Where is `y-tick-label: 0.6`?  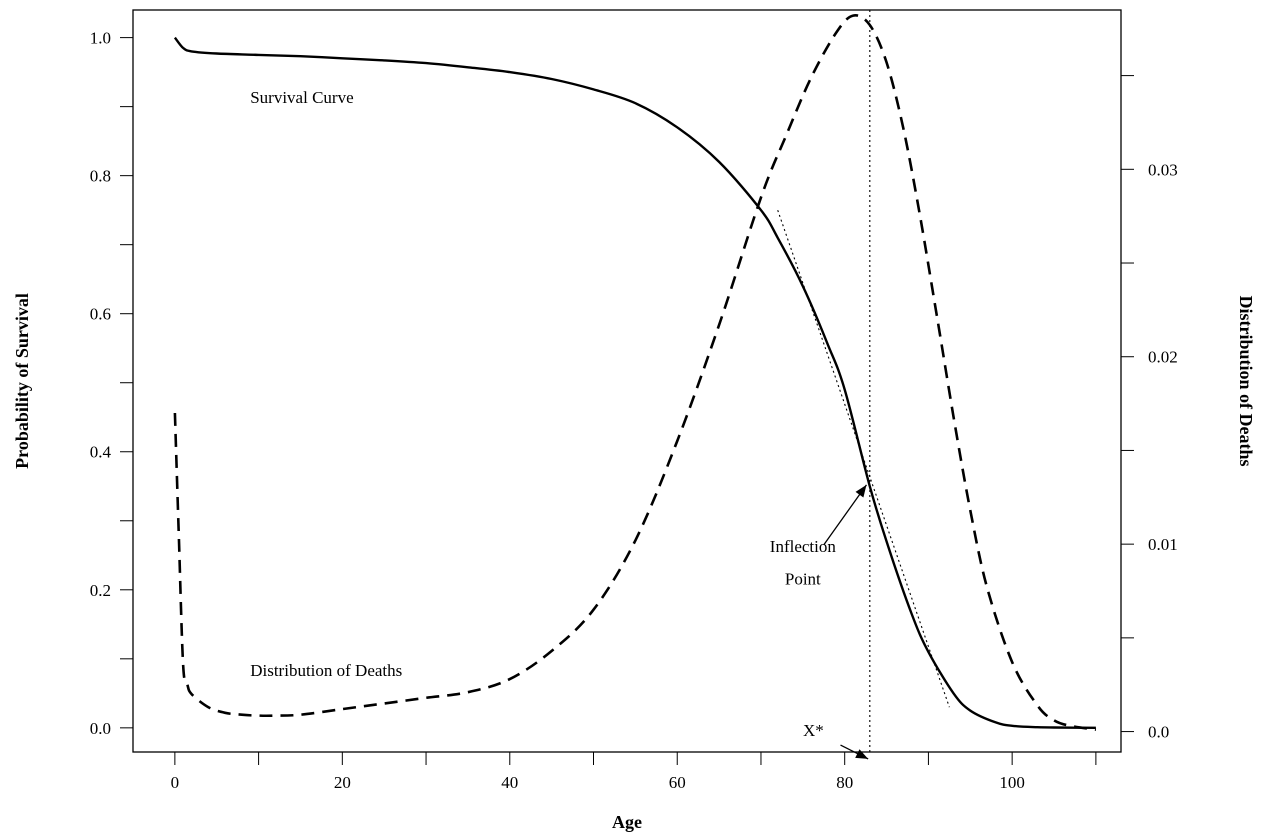 y-tick-label: 0.6 is located at coordinates (100, 314).